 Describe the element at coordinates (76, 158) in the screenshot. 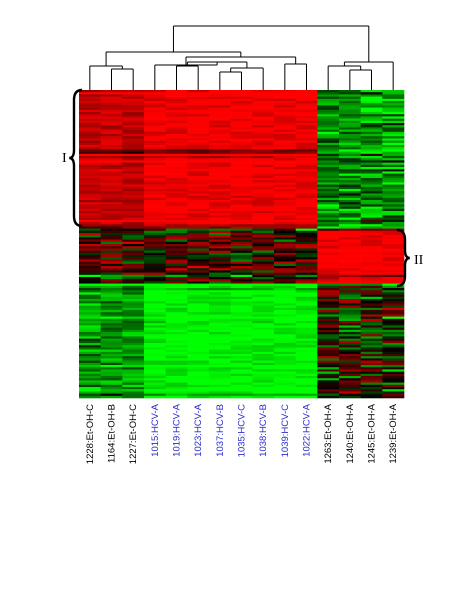

I see `cluster-brace` at that location.